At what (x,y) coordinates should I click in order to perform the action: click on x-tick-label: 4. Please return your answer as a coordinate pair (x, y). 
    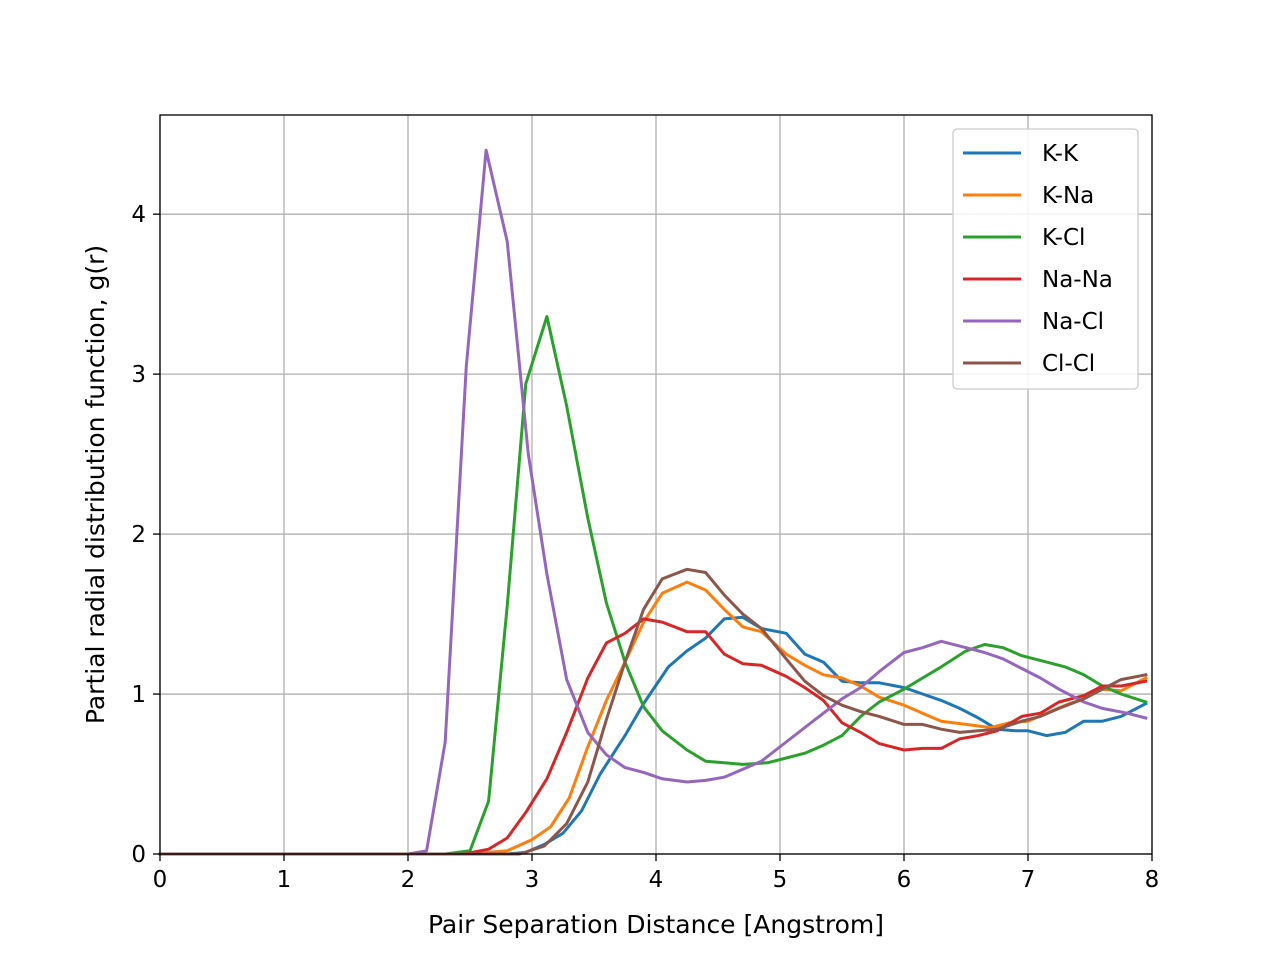
    Looking at the image, I should click on (656, 880).